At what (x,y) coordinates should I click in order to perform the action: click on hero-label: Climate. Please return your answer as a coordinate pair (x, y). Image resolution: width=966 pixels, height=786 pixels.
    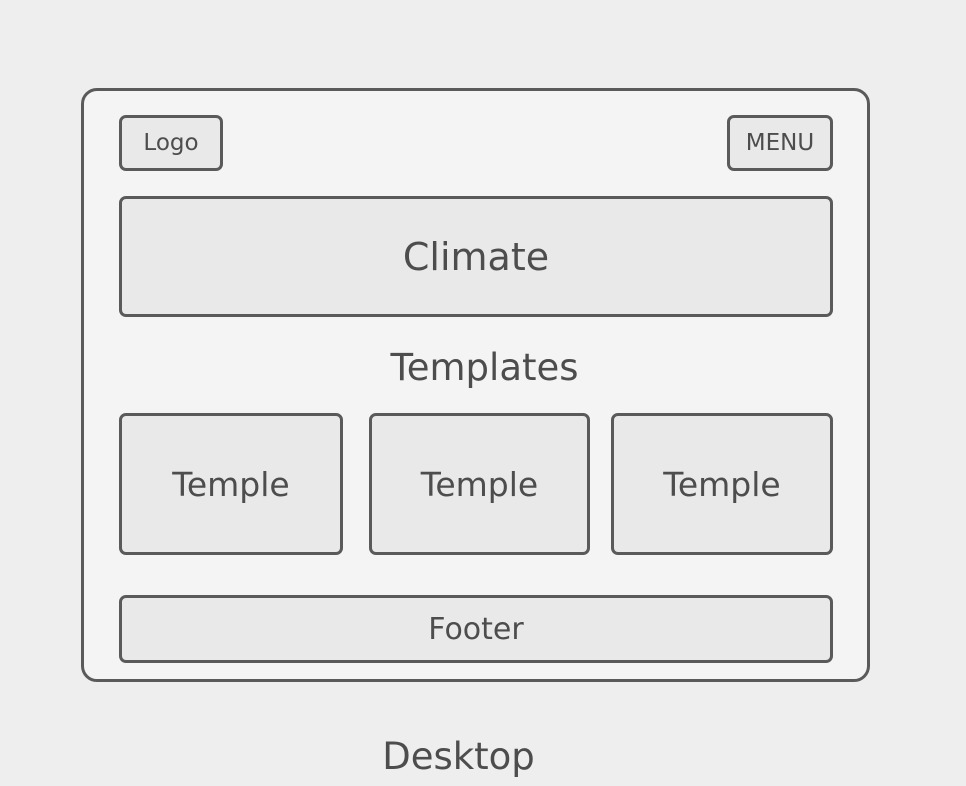
    Looking at the image, I should click on (476, 256).